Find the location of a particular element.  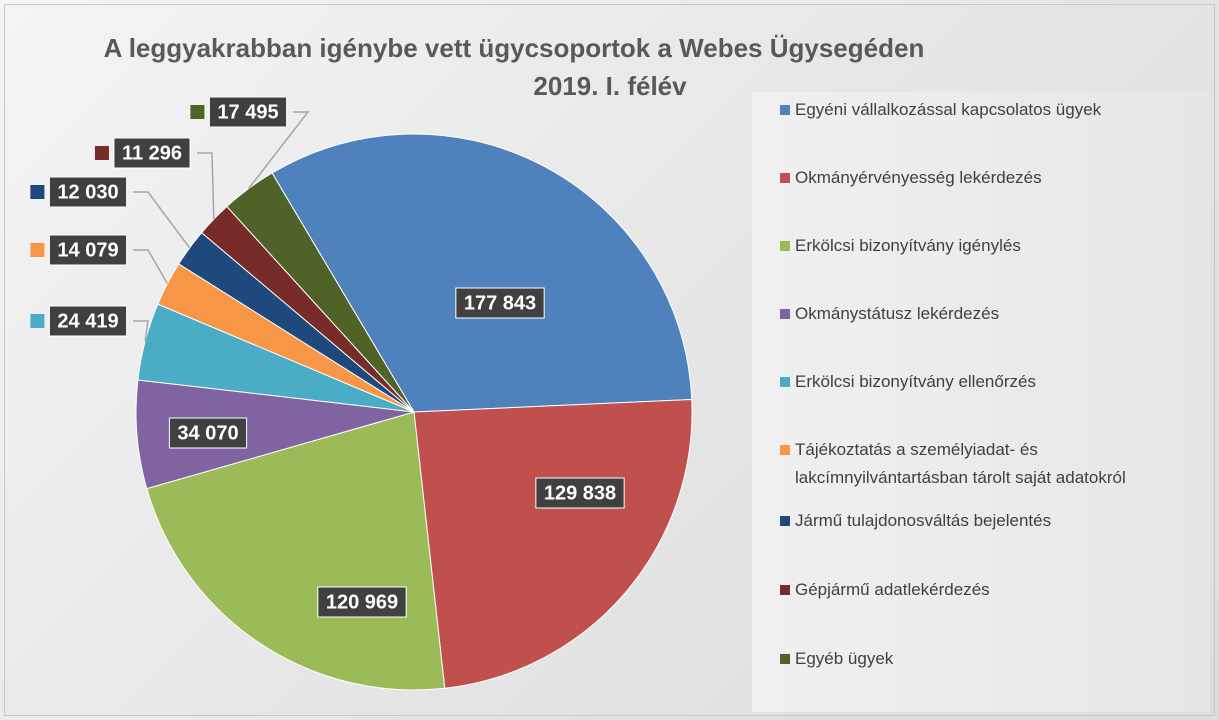

legend-item: Gépjármű adatlekérdezés is located at coordinates (995, 590).